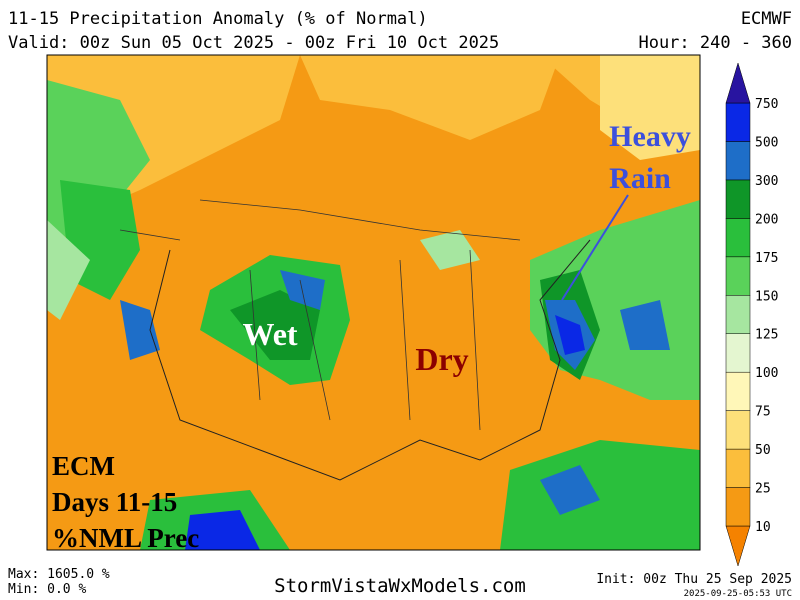  I want to click on site: StormVistaWxModels.com, so click(400, 586).